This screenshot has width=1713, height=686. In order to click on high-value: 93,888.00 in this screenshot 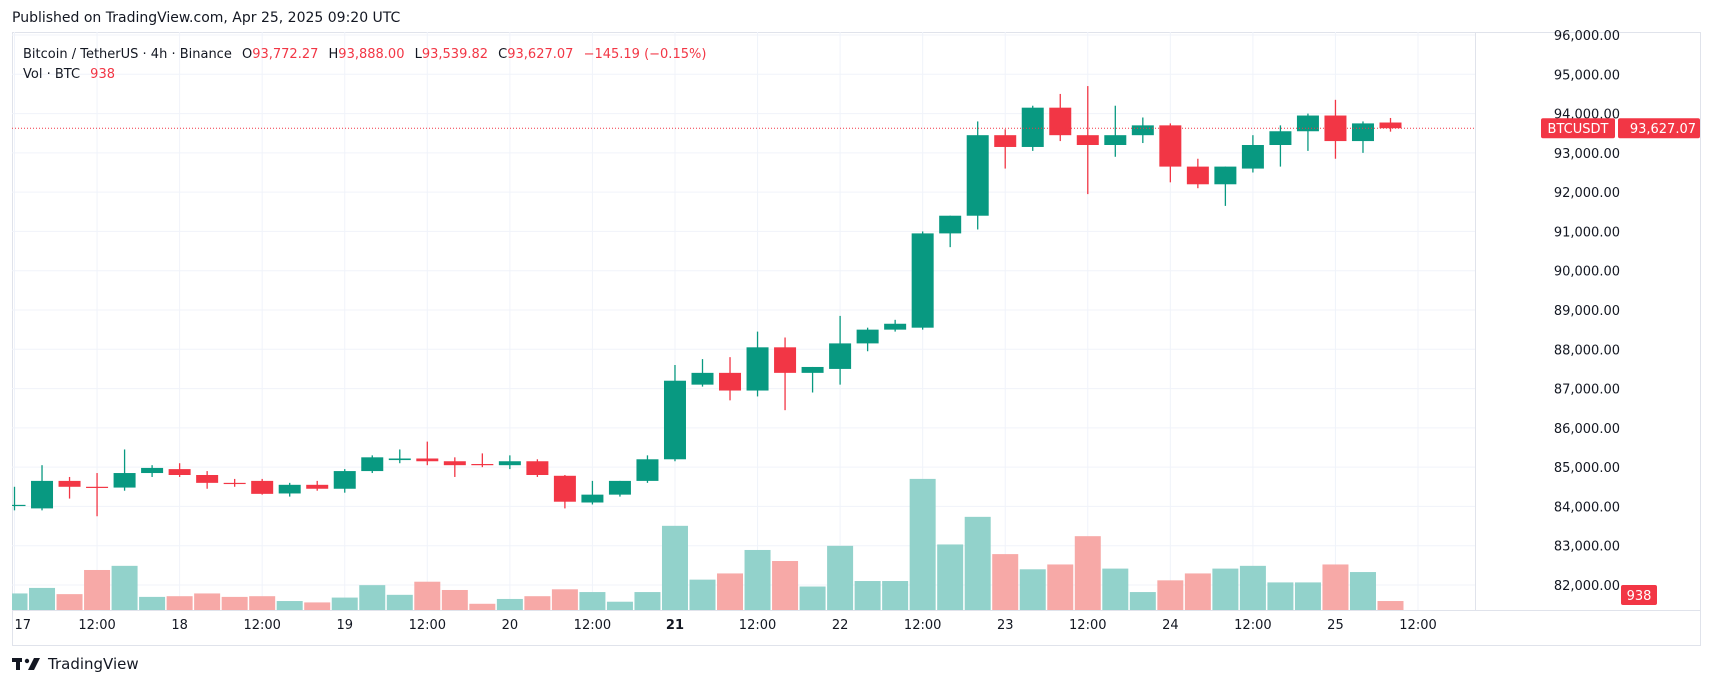, I will do `click(371, 54)`.